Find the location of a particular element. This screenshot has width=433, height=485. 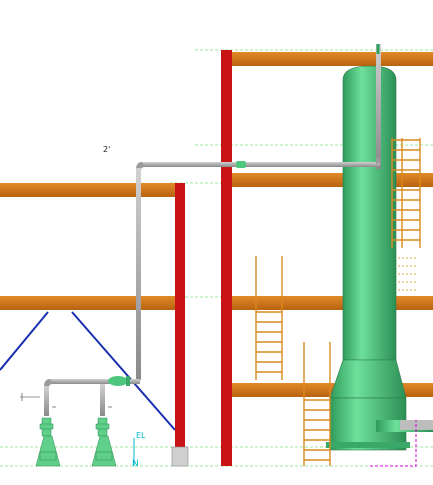

ladder-upper is located at coordinates (406, 193).